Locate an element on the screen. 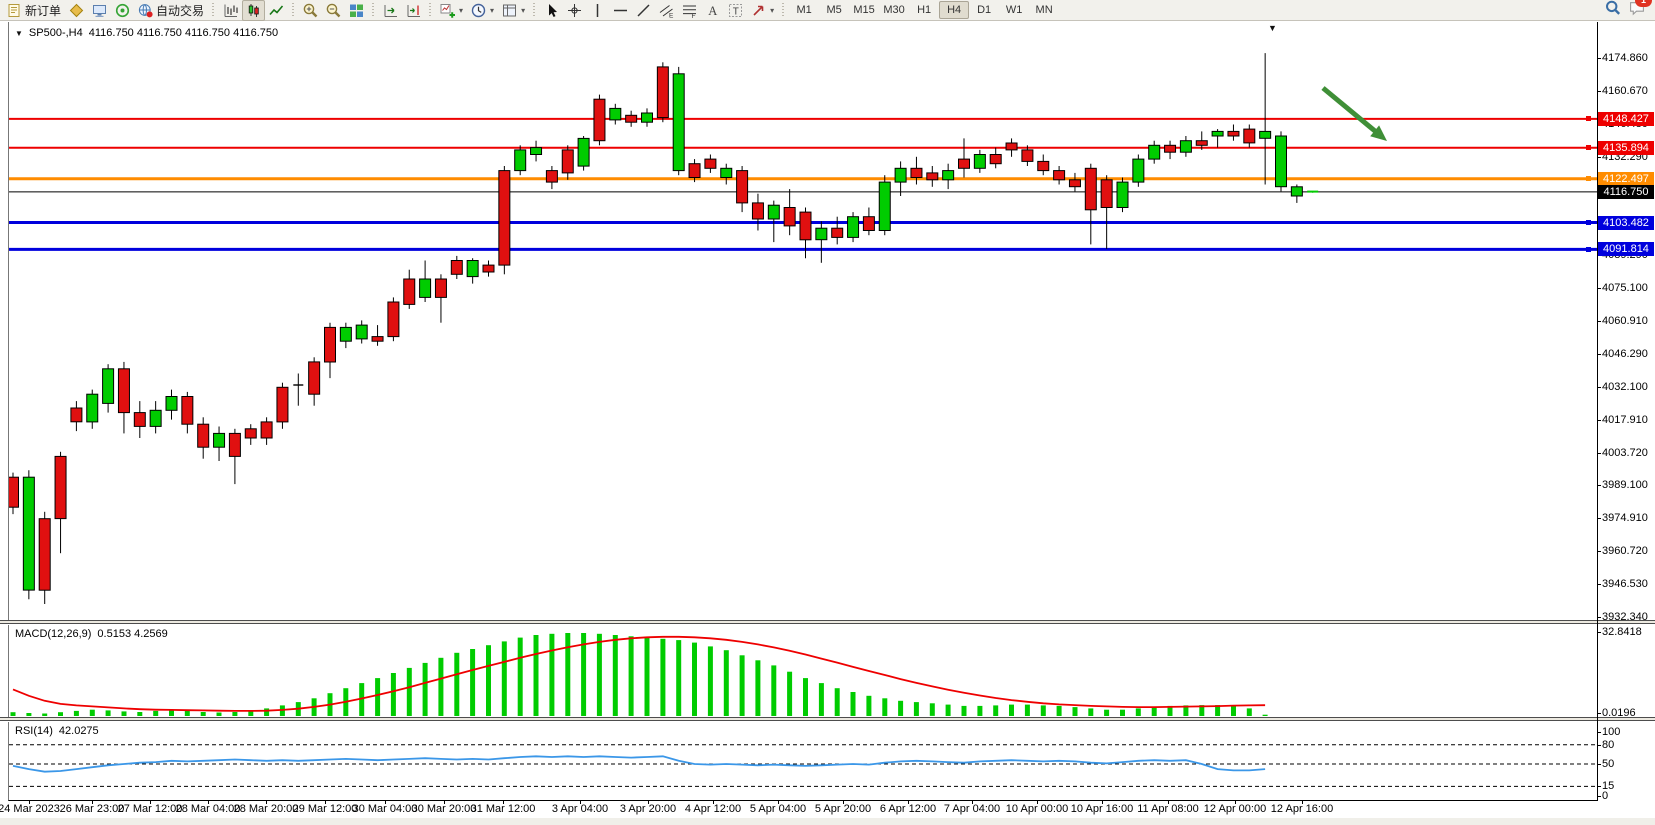  notifications-button: 1 is located at coordinates (1640, 10).